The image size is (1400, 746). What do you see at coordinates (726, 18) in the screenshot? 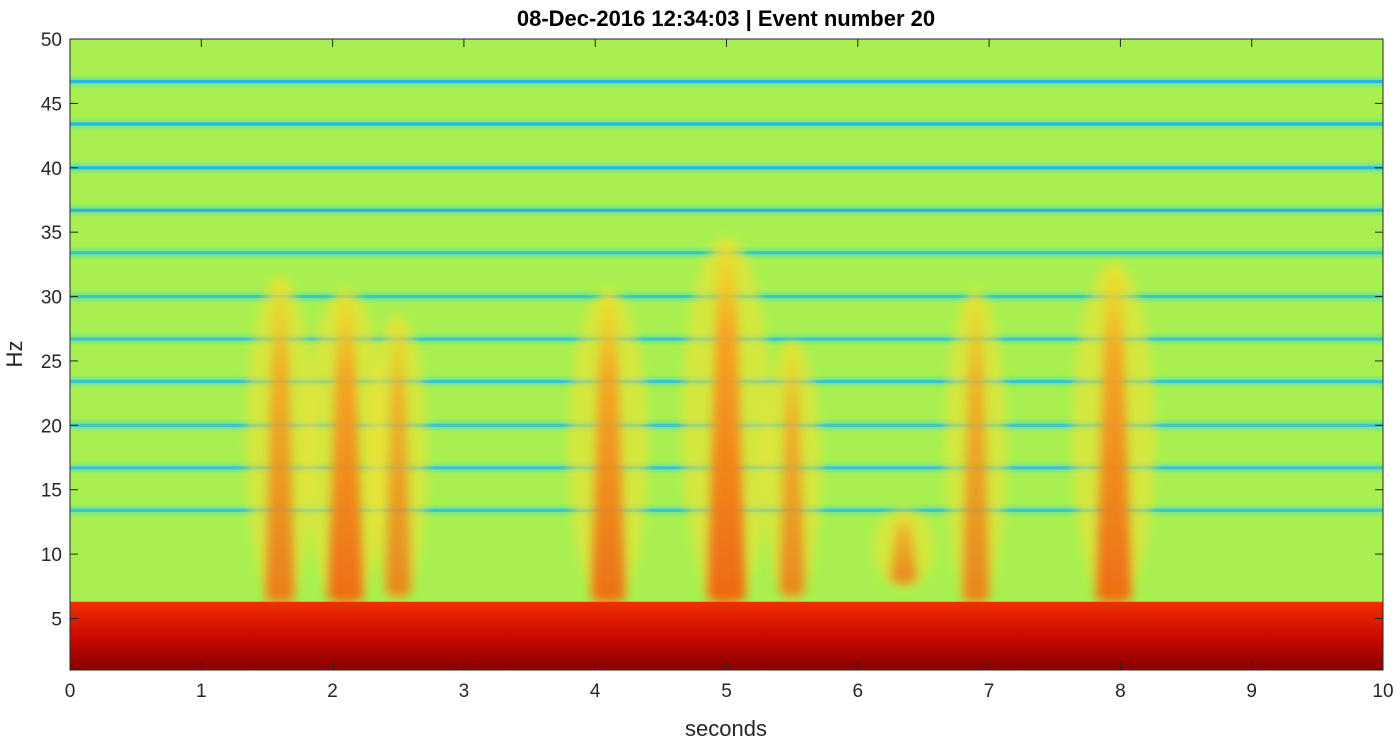
I see `chart-title: 08-Dec-2016 12:34:03 | Event number 20` at bounding box center [726, 18].